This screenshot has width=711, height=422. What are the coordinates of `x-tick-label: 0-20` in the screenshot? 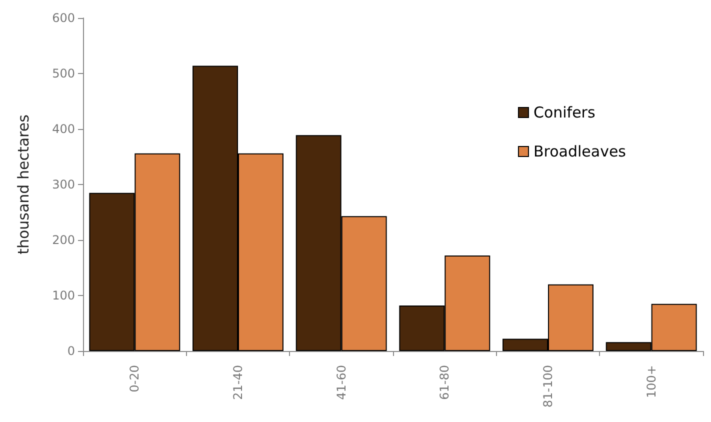 It's located at (135, 378).